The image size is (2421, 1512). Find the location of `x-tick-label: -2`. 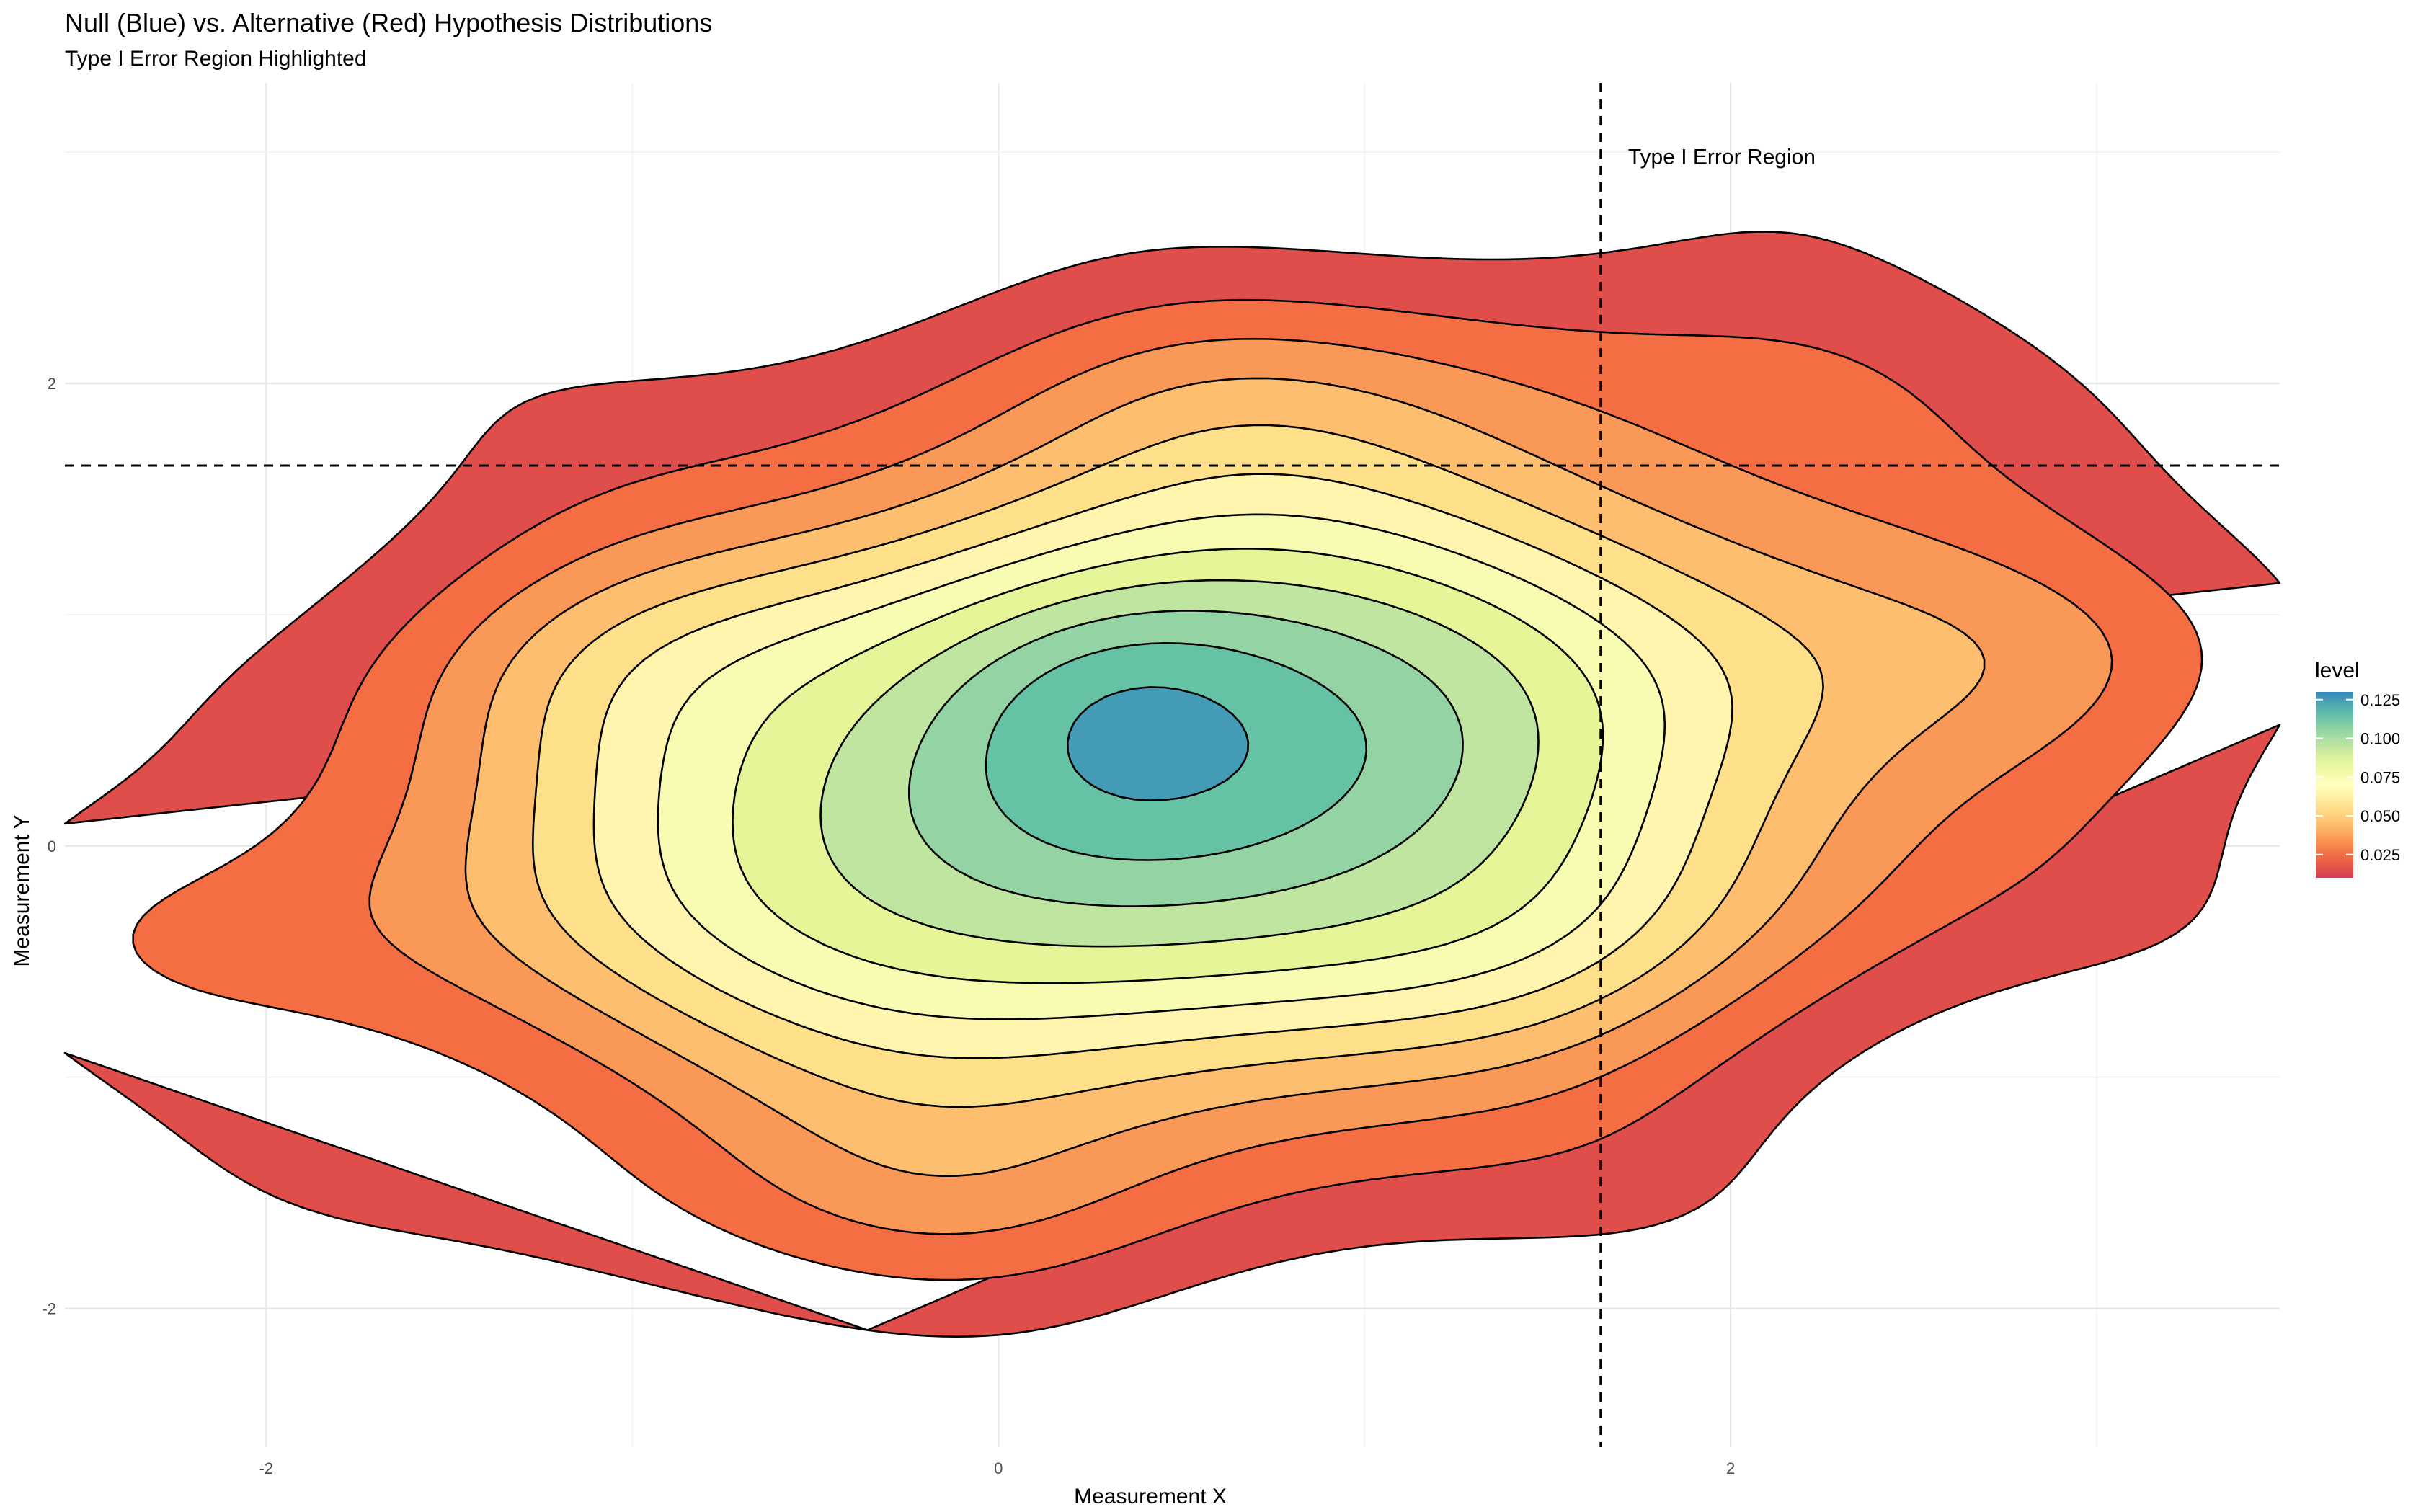

x-tick-label: -2 is located at coordinates (267, 1468).